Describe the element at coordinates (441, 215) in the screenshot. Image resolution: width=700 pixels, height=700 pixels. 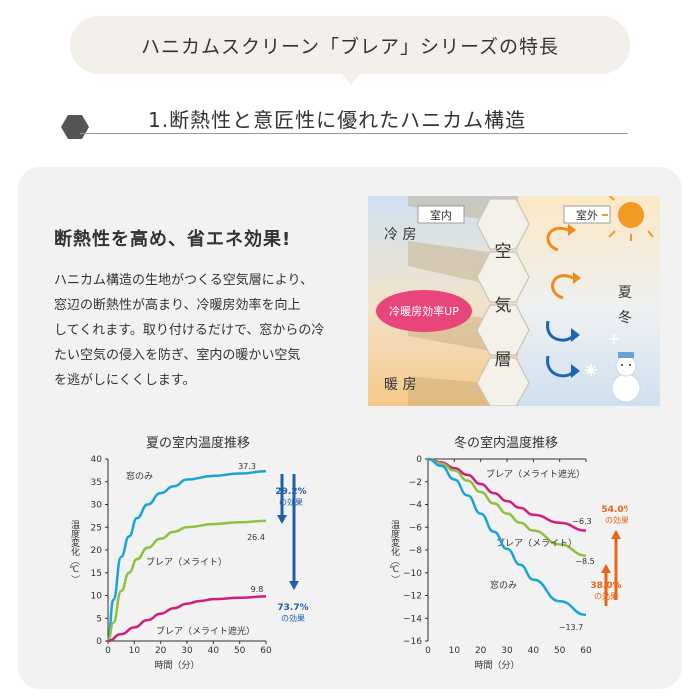
I see `indoor-label: 室内` at that location.